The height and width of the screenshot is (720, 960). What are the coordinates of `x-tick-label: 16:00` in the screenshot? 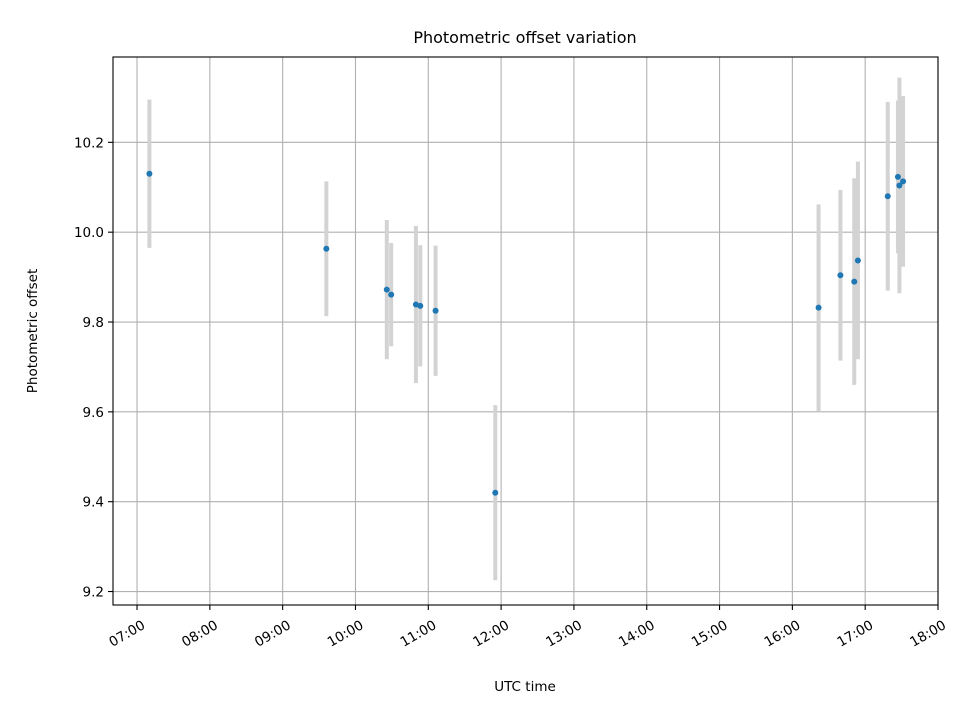 It's located at (783, 633).